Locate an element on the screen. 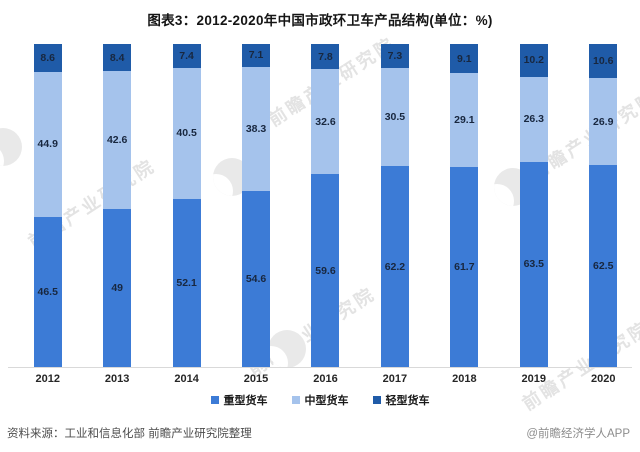 The height and width of the screenshot is (452, 640). bar-column: 7.1 38.3 54.6 is located at coordinates (255, 205).